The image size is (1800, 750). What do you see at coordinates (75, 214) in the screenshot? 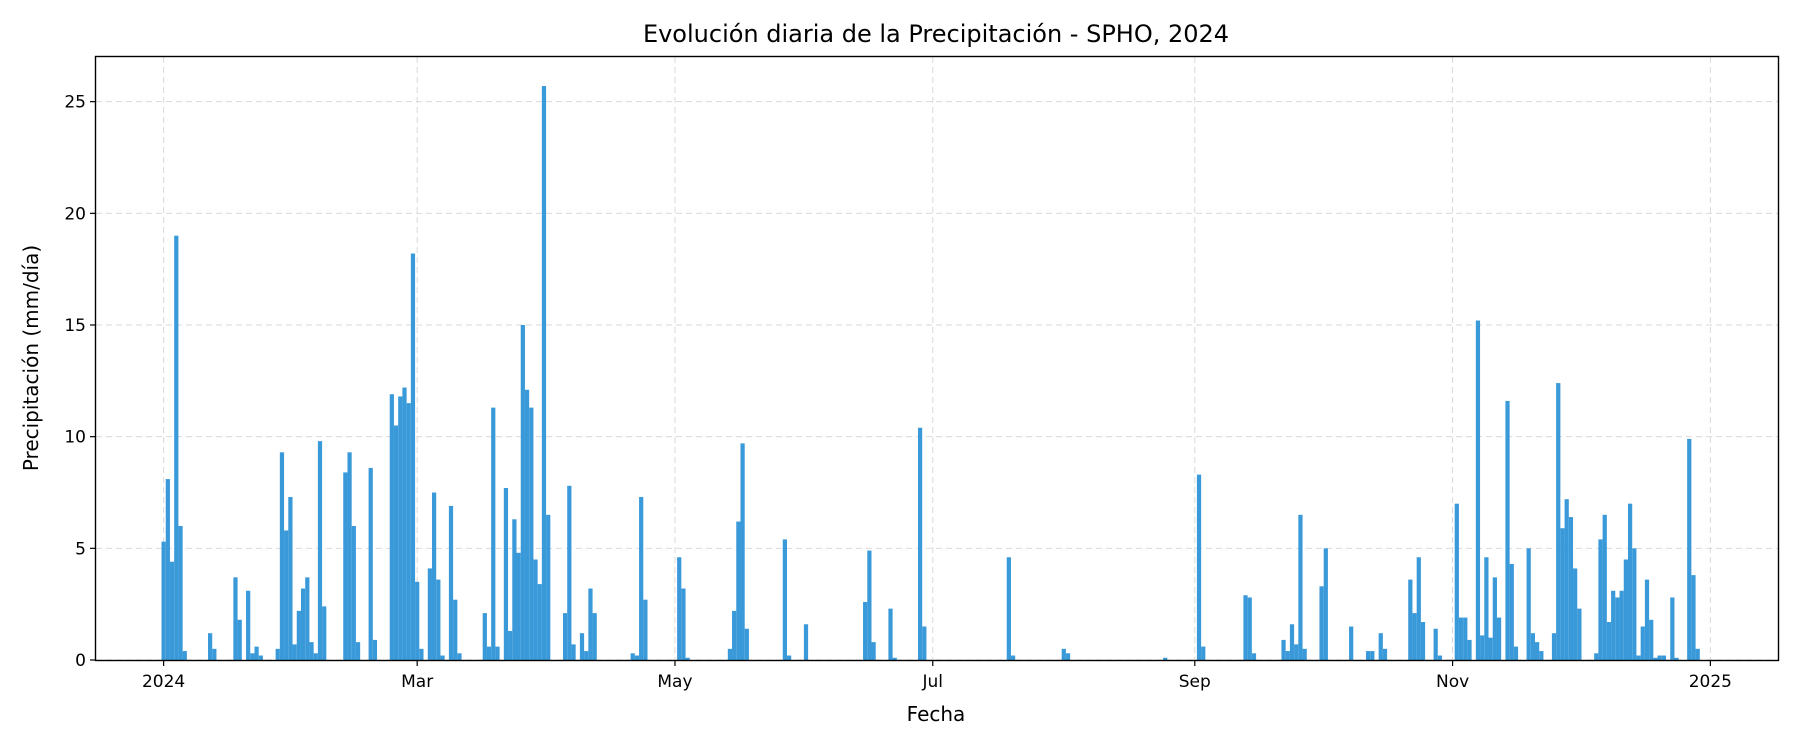
I see `y-tick-label: 20` at bounding box center [75, 214].